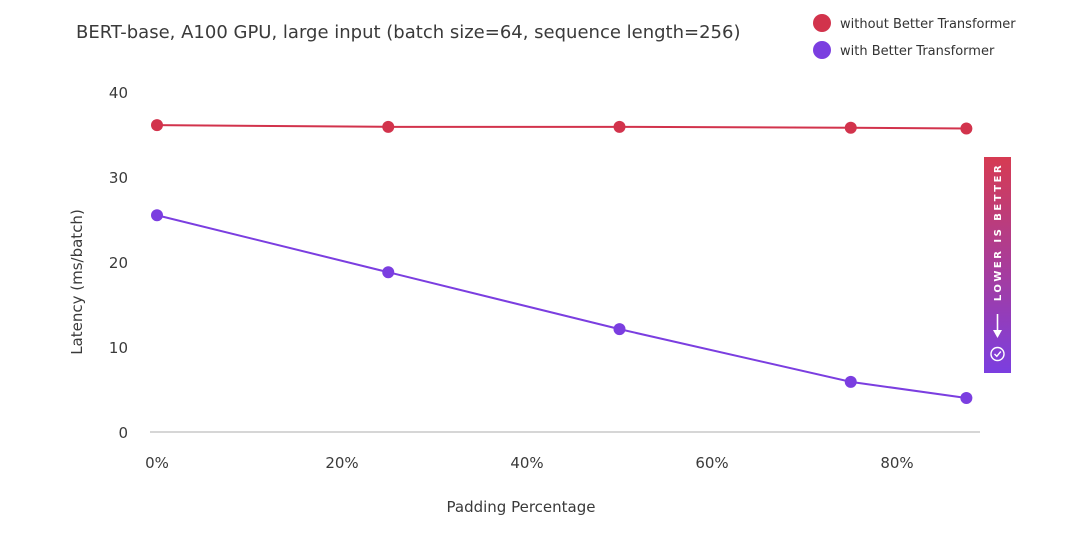 The image size is (1080, 536). I want to click on lower-is-better-badge: LOWER IS BETTER, so click(997, 265).